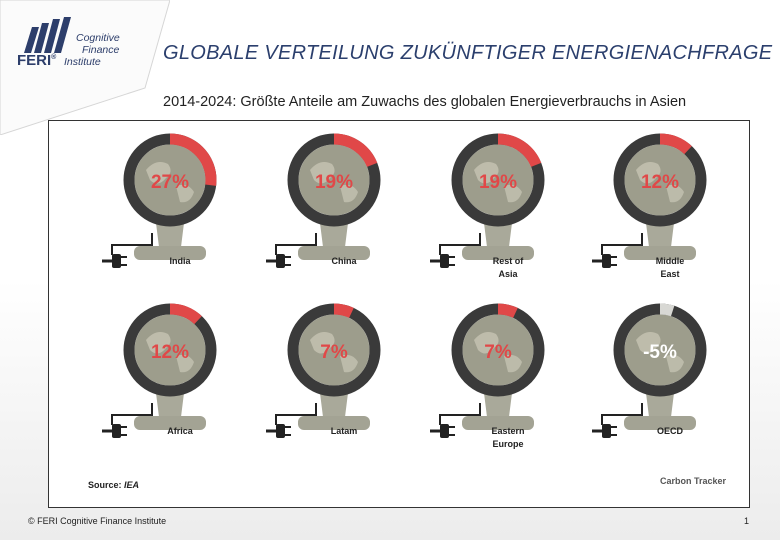  Describe the element at coordinates (344, 261) in the screenshot. I see `category-label: China` at that location.